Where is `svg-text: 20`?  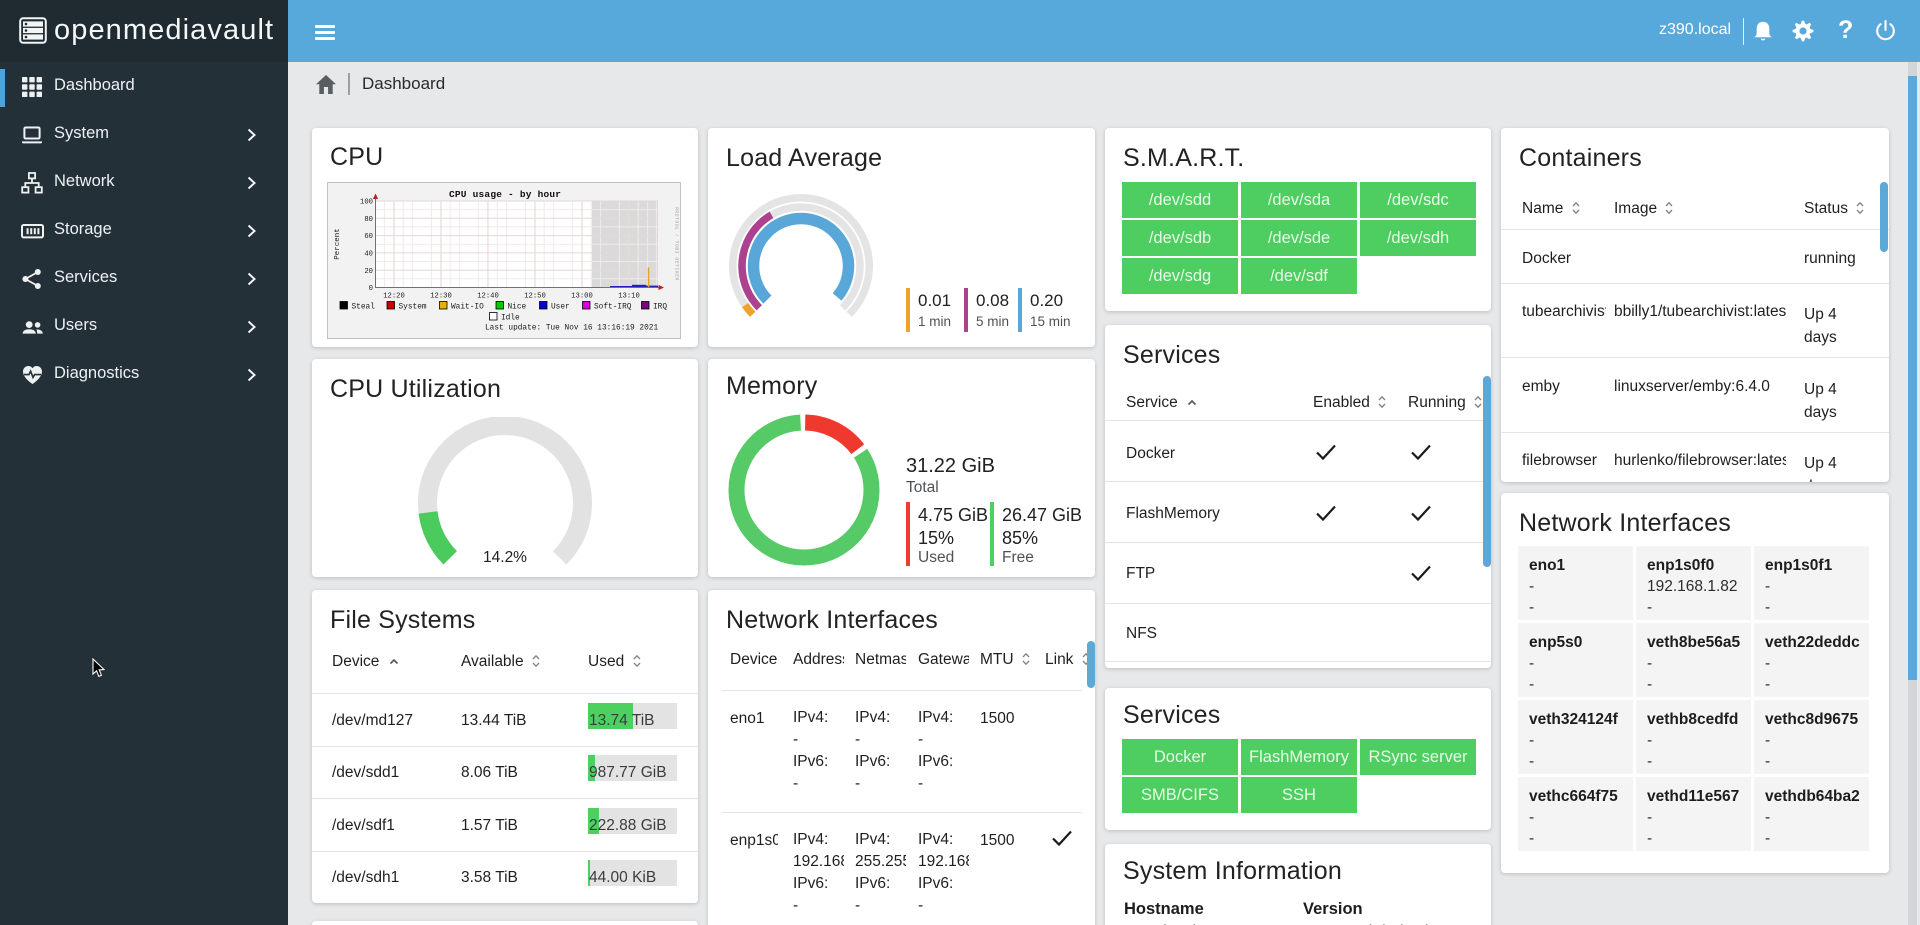 svg-text: 20 is located at coordinates (368, 272).